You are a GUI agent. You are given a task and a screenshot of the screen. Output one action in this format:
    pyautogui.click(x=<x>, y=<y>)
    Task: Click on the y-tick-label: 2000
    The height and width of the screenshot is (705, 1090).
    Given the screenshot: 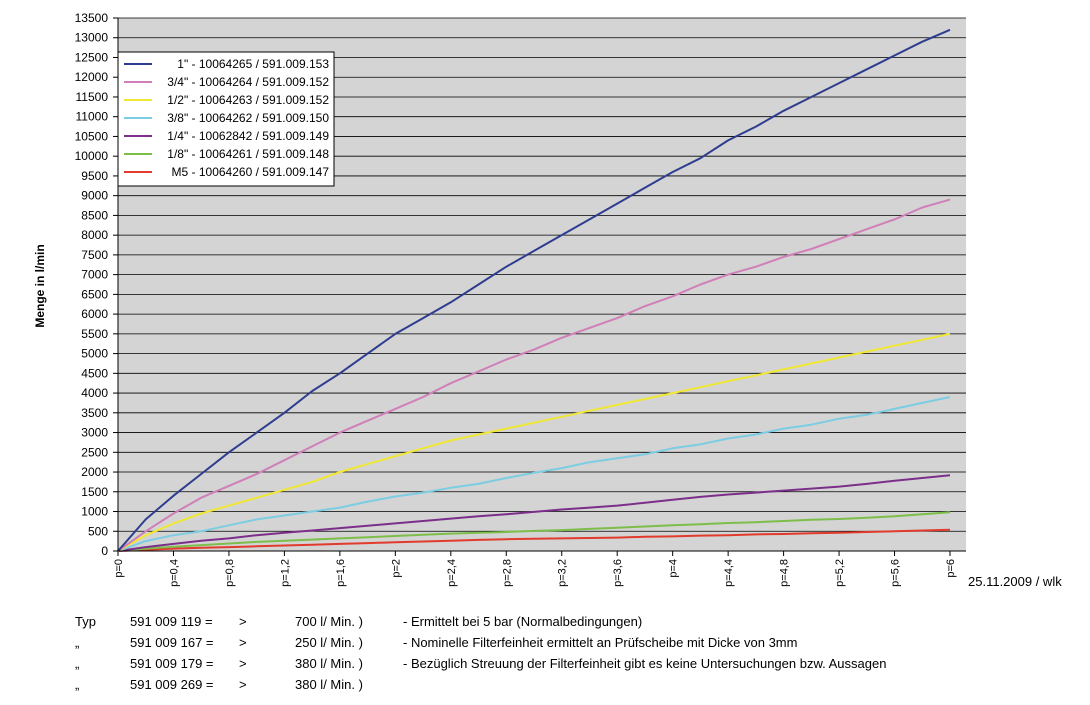 What is the action you would take?
    pyautogui.click(x=94, y=472)
    